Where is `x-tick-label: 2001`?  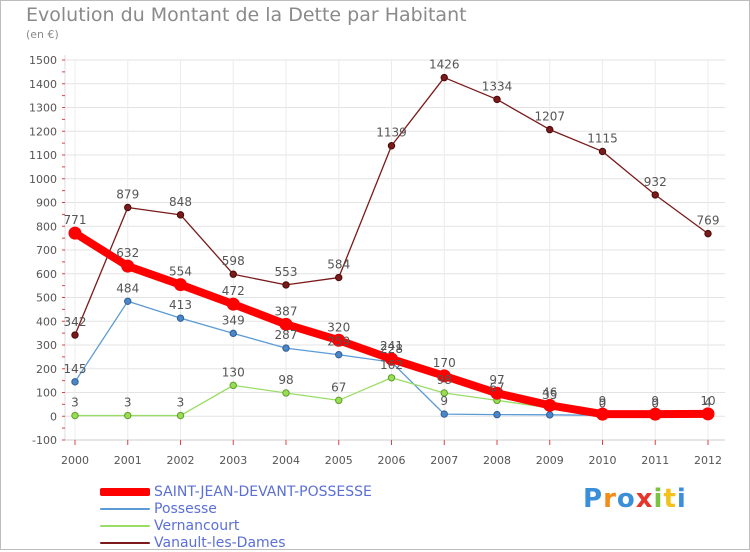 x-tick-label: 2001 is located at coordinates (128, 460).